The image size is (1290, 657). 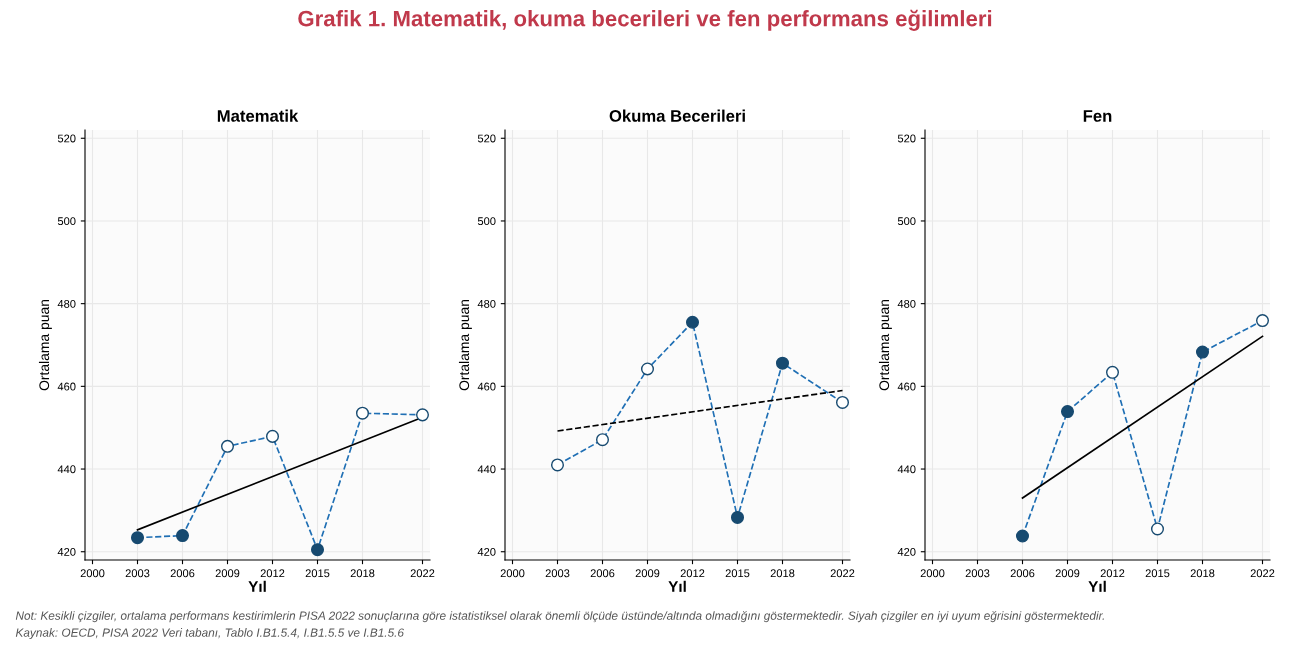 I want to click on chart-title: Fen, so click(x=1097, y=116).